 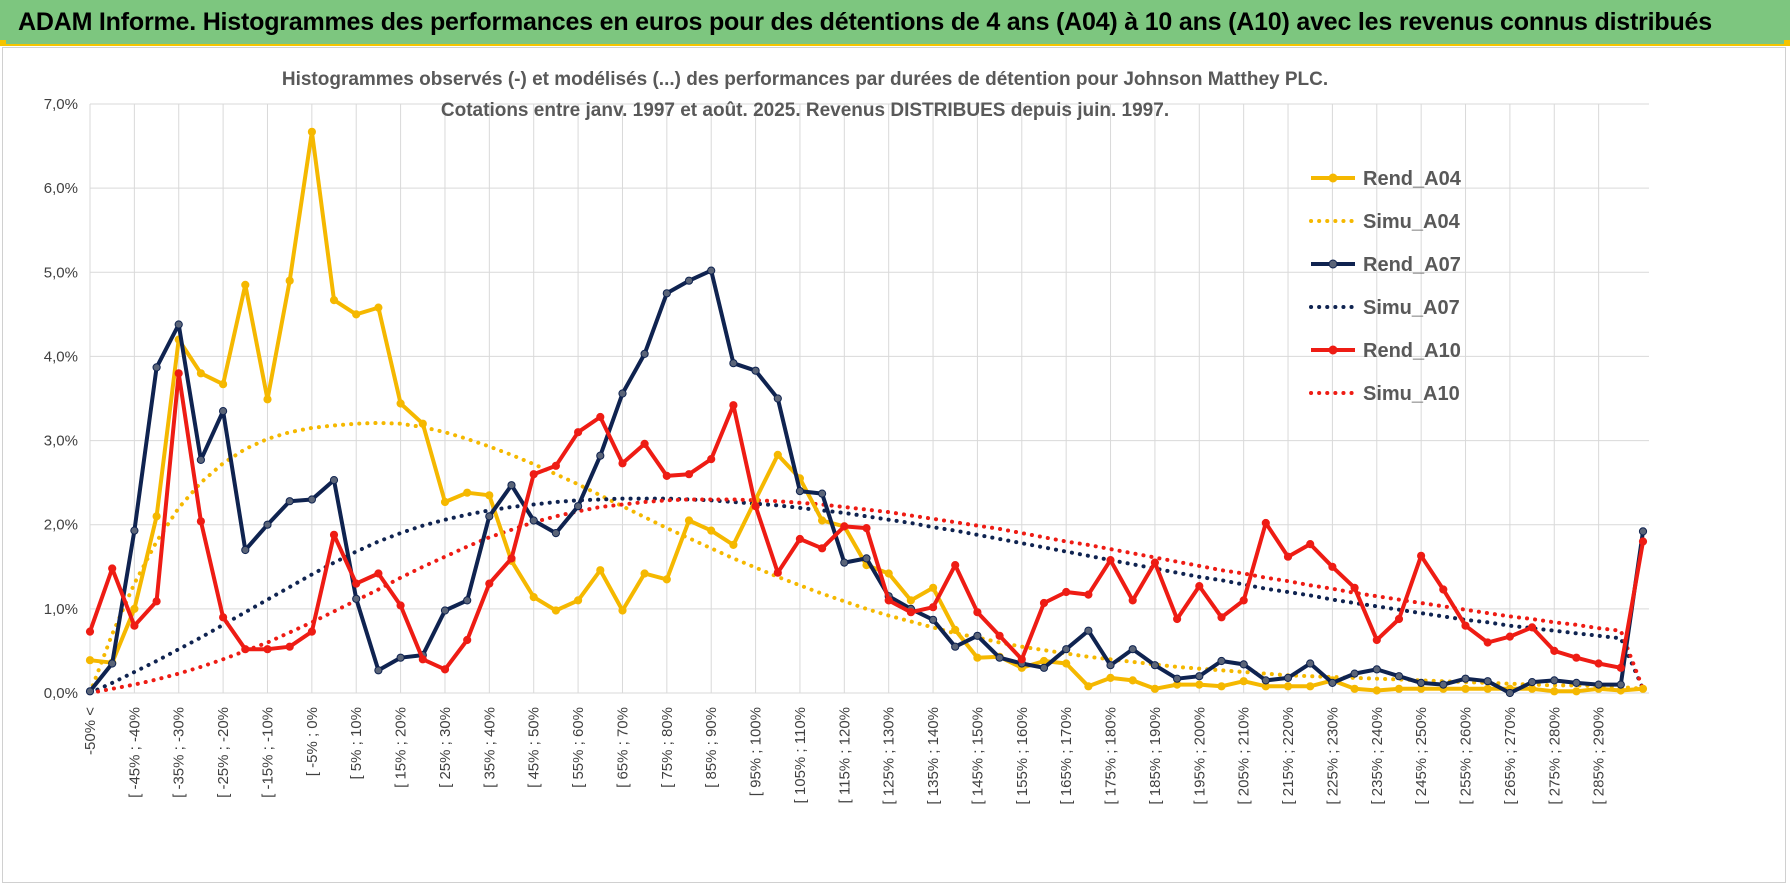 What do you see at coordinates (1022, 756) in the screenshot?
I see `x-tick-label: [ 155% ; 160%` at bounding box center [1022, 756].